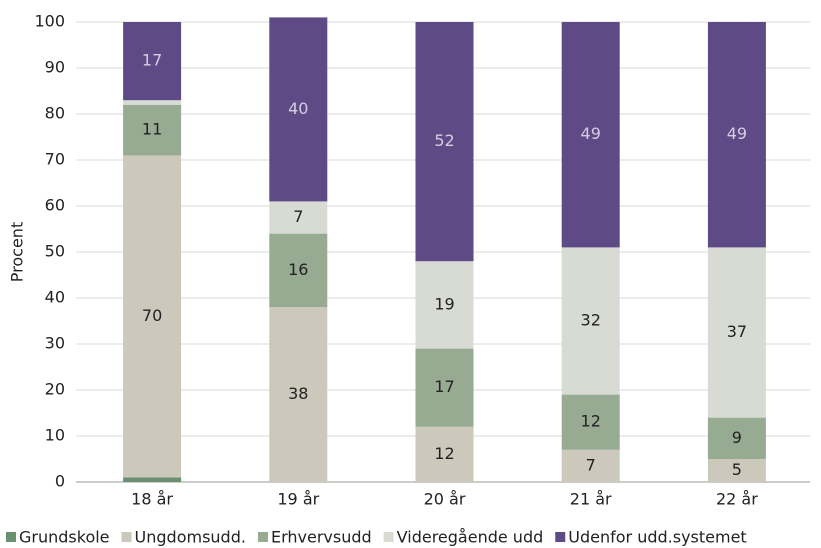 This screenshot has height=548, width=821. I want to click on x-tick-label: 22 år, so click(737, 499).